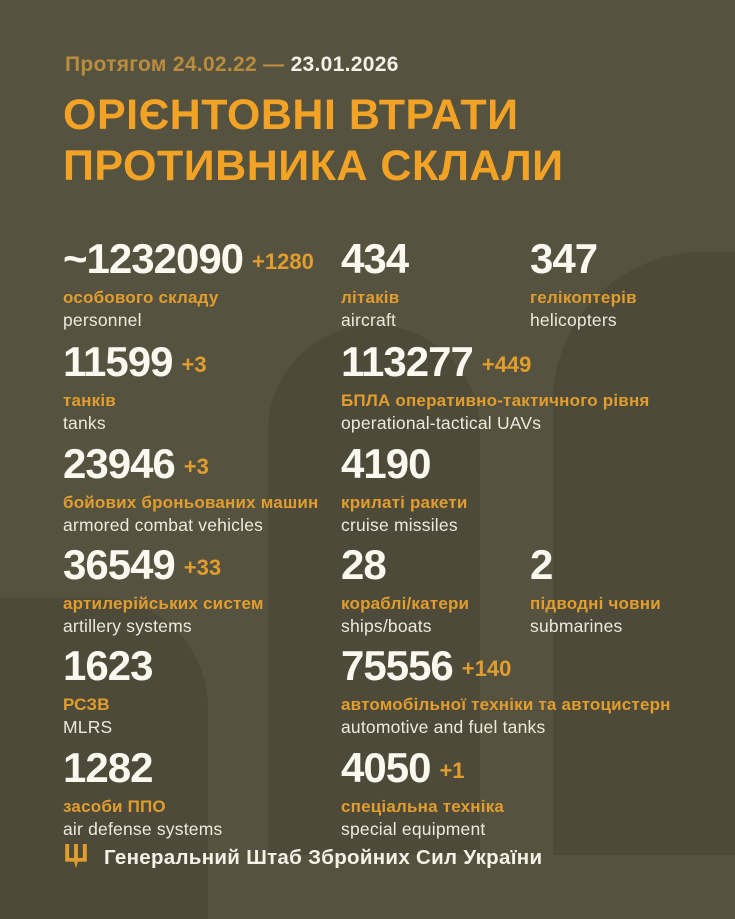  I want to click on stat-increment: +140, so click(486, 668).